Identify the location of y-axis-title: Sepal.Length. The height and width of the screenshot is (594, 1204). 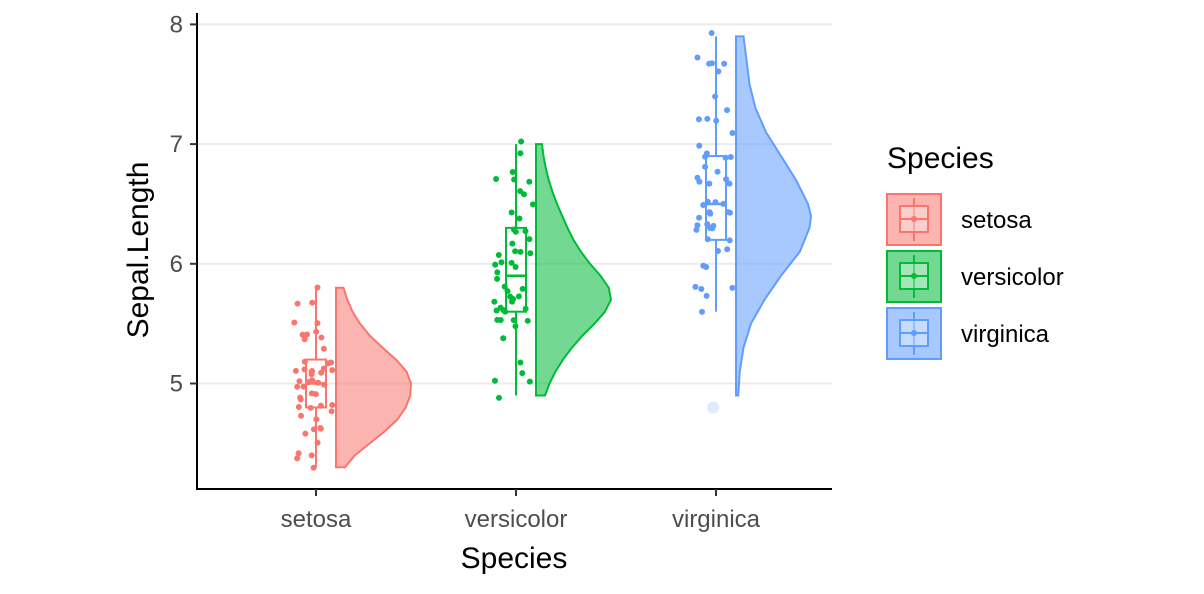
(138, 250).